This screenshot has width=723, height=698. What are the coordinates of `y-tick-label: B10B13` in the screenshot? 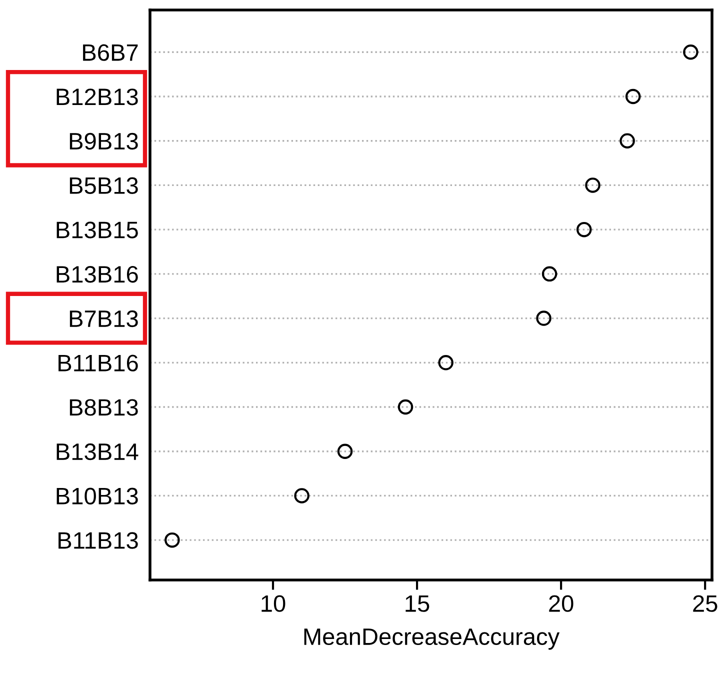 It's located at (97, 496).